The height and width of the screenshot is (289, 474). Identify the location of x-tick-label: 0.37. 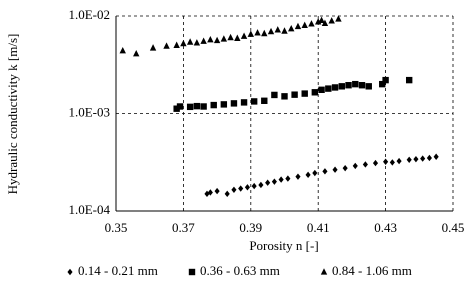
(183, 227).